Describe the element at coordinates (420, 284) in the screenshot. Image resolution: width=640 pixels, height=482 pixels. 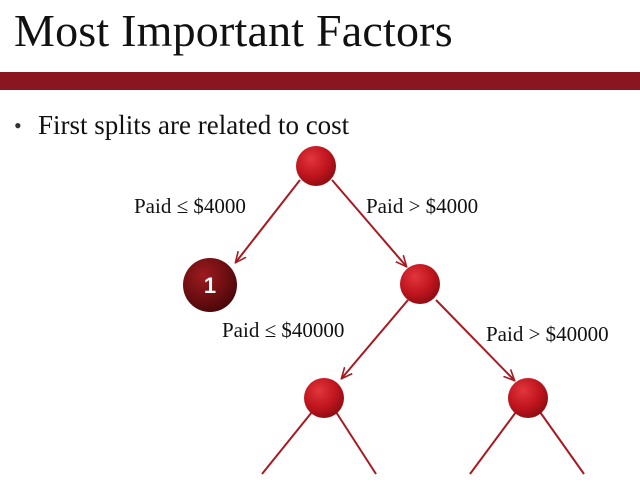
I see `tree-node-mid` at that location.